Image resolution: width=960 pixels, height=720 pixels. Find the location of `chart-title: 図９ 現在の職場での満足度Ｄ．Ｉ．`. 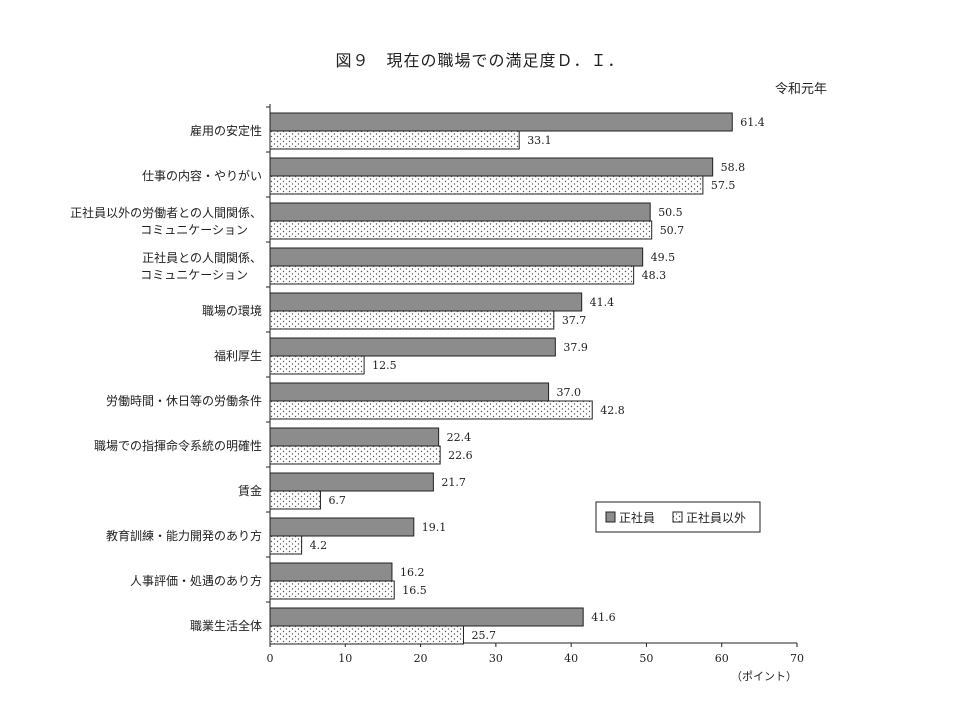

chart-title: 図９ 現在の職場での満足度Ｄ．Ｉ． is located at coordinates (480, 60).